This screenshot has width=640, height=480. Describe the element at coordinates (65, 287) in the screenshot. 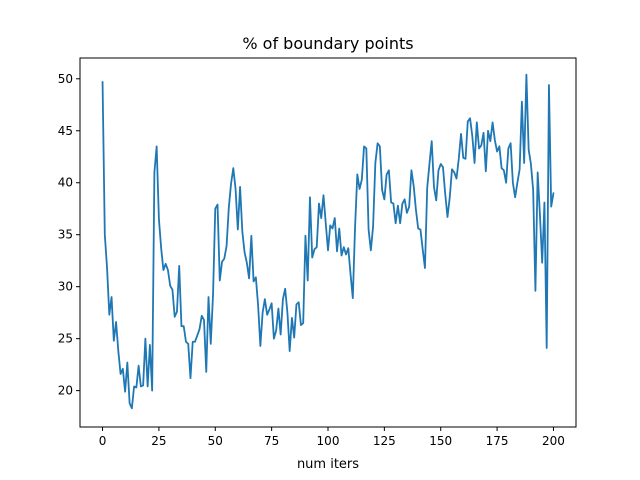

I see `y-tick-label: 30` at that location.